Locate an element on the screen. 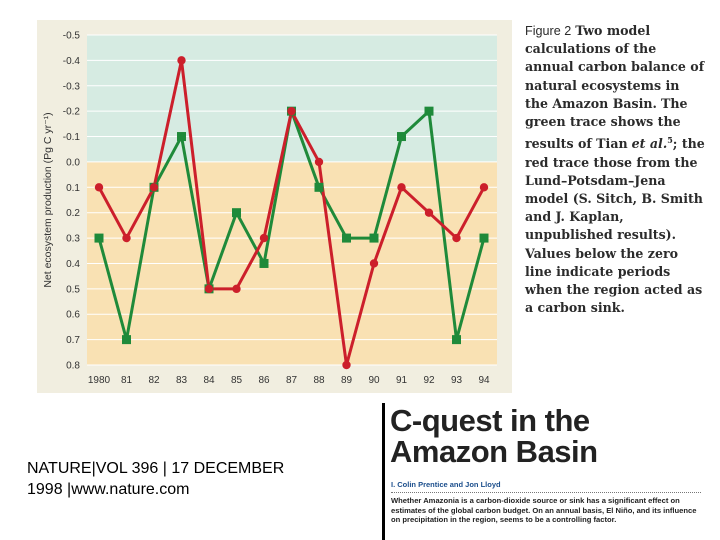  article-rule is located at coordinates (383, 471).